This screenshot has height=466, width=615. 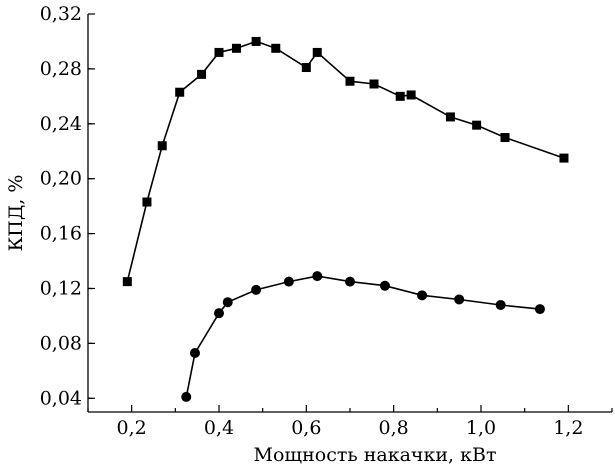 What do you see at coordinates (16, 213) in the screenshot?
I see `y-axis-label: КПД, %` at bounding box center [16, 213].